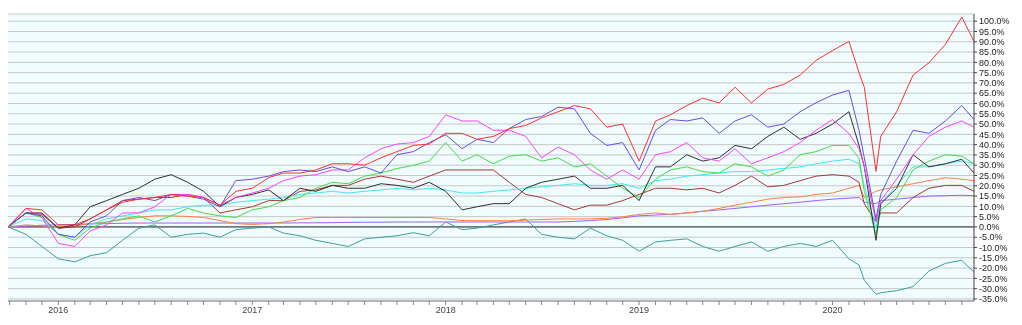 The image size is (1022, 325). What do you see at coordinates (58, 310) in the screenshot?
I see `x-tick-label: 2016` at bounding box center [58, 310].